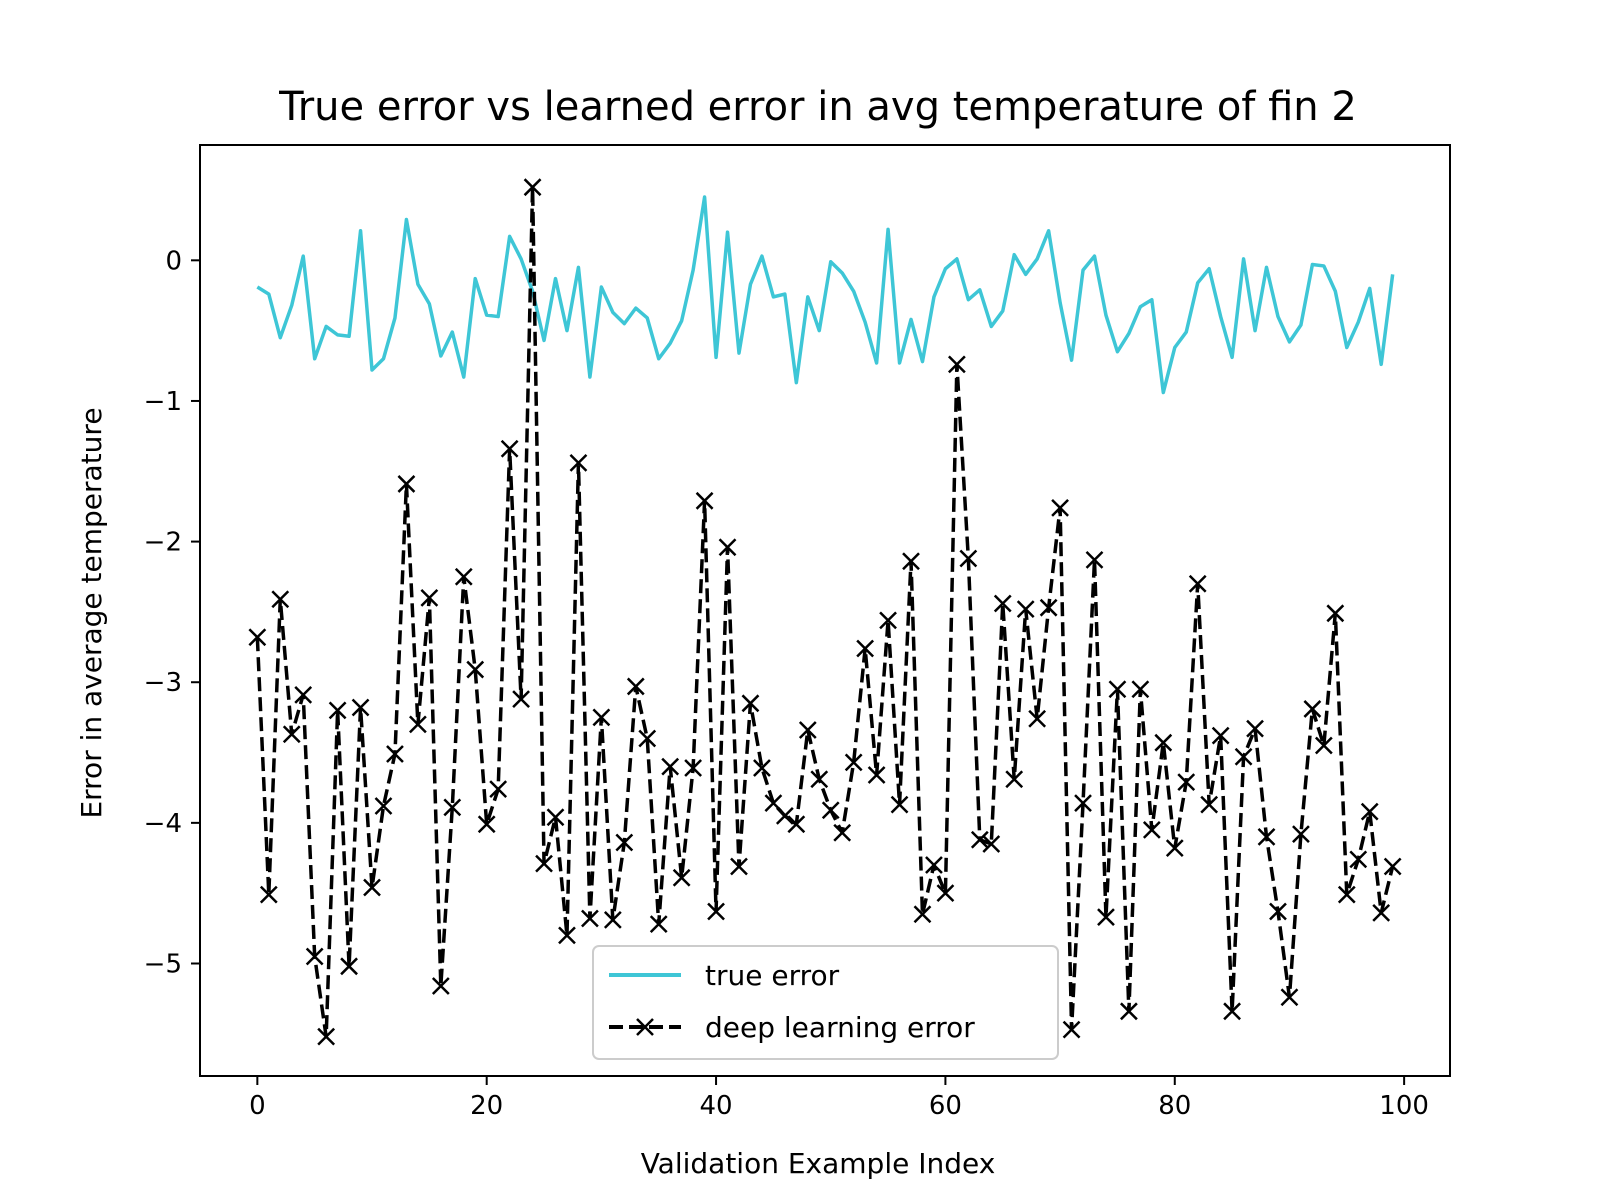 The height and width of the screenshot is (1200, 1600). What do you see at coordinates (163, 964) in the screenshot?
I see `y-tick-label: −5` at bounding box center [163, 964].